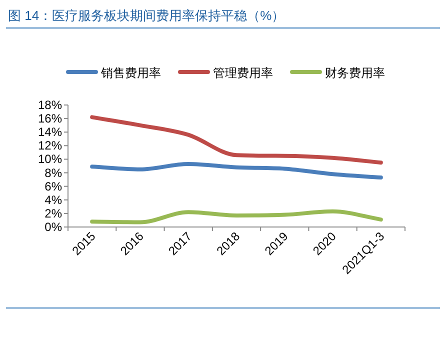 This screenshot has height=339, width=446. What do you see at coordinates (53, 227) in the screenshot?
I see `y-tick-label: 0%` at bounding box center [53, 227].